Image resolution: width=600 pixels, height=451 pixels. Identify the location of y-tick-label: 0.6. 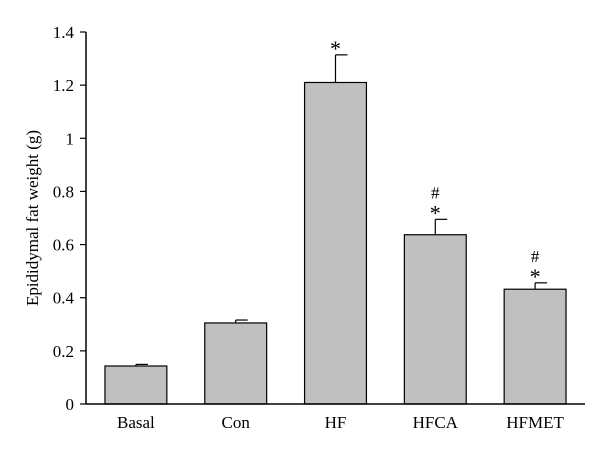
(63, 245).